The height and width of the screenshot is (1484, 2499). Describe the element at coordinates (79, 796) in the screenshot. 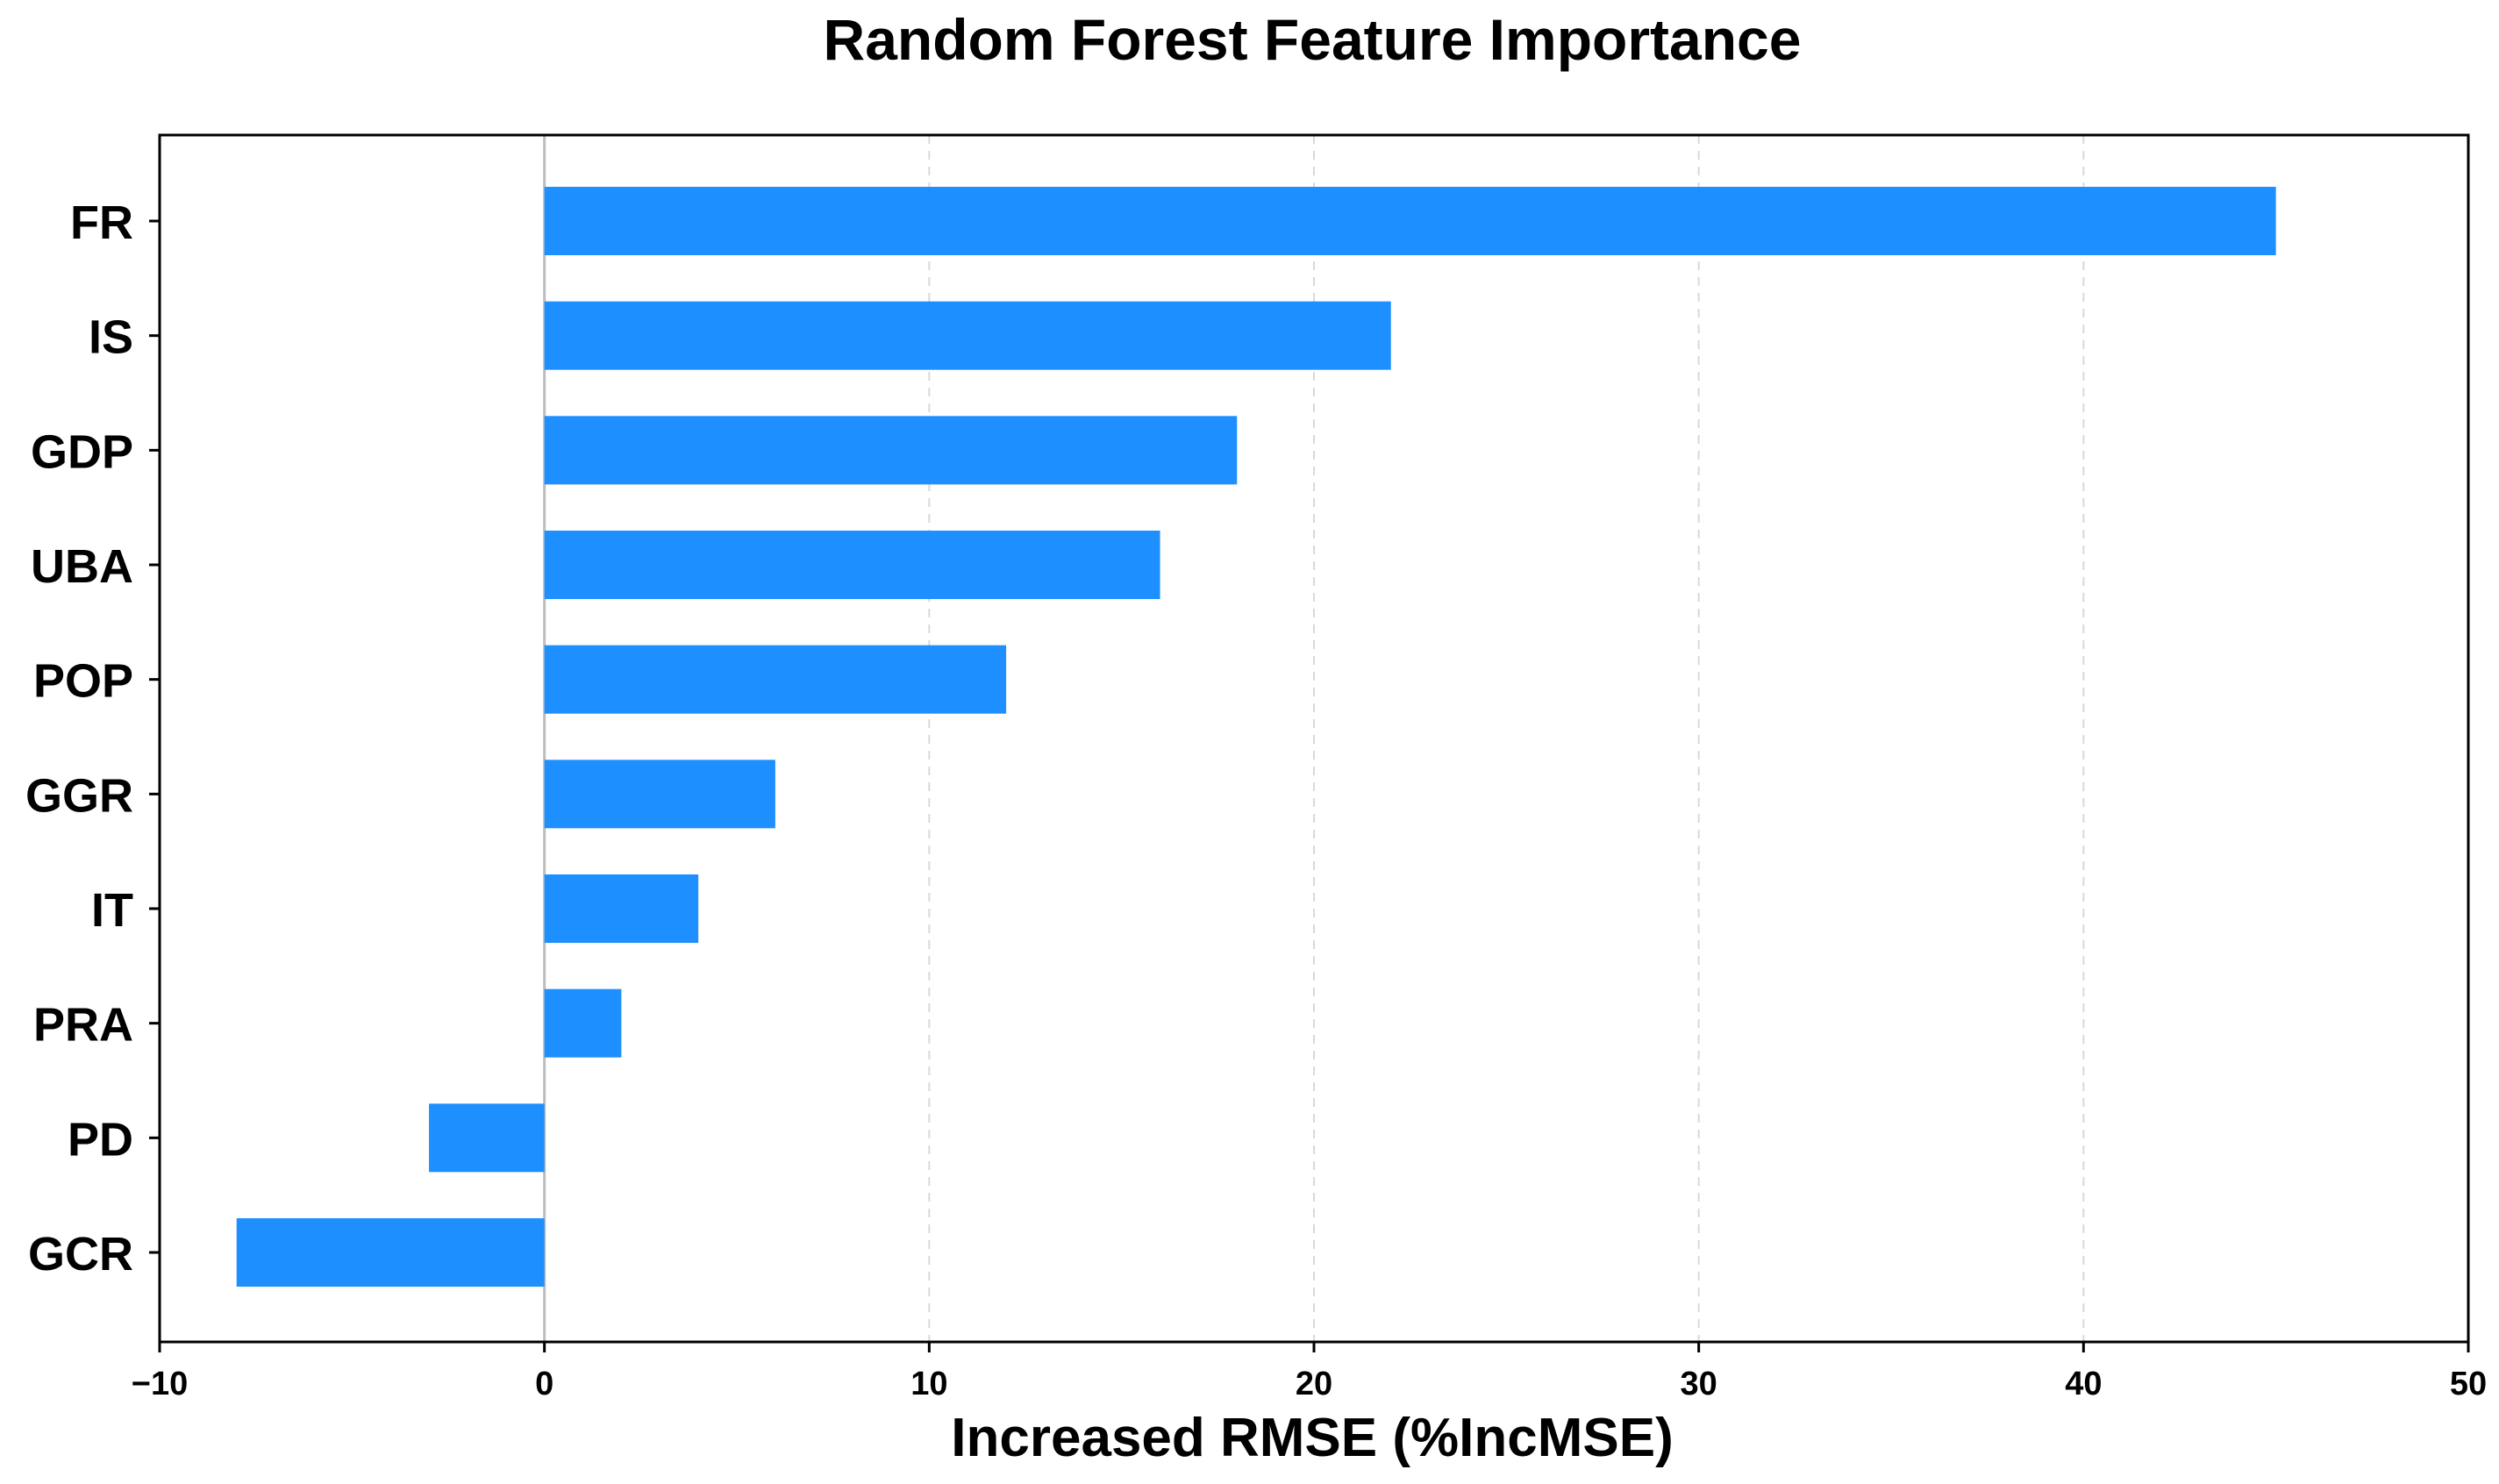

I see `y-tick-label-ggr: GGR` at that location.